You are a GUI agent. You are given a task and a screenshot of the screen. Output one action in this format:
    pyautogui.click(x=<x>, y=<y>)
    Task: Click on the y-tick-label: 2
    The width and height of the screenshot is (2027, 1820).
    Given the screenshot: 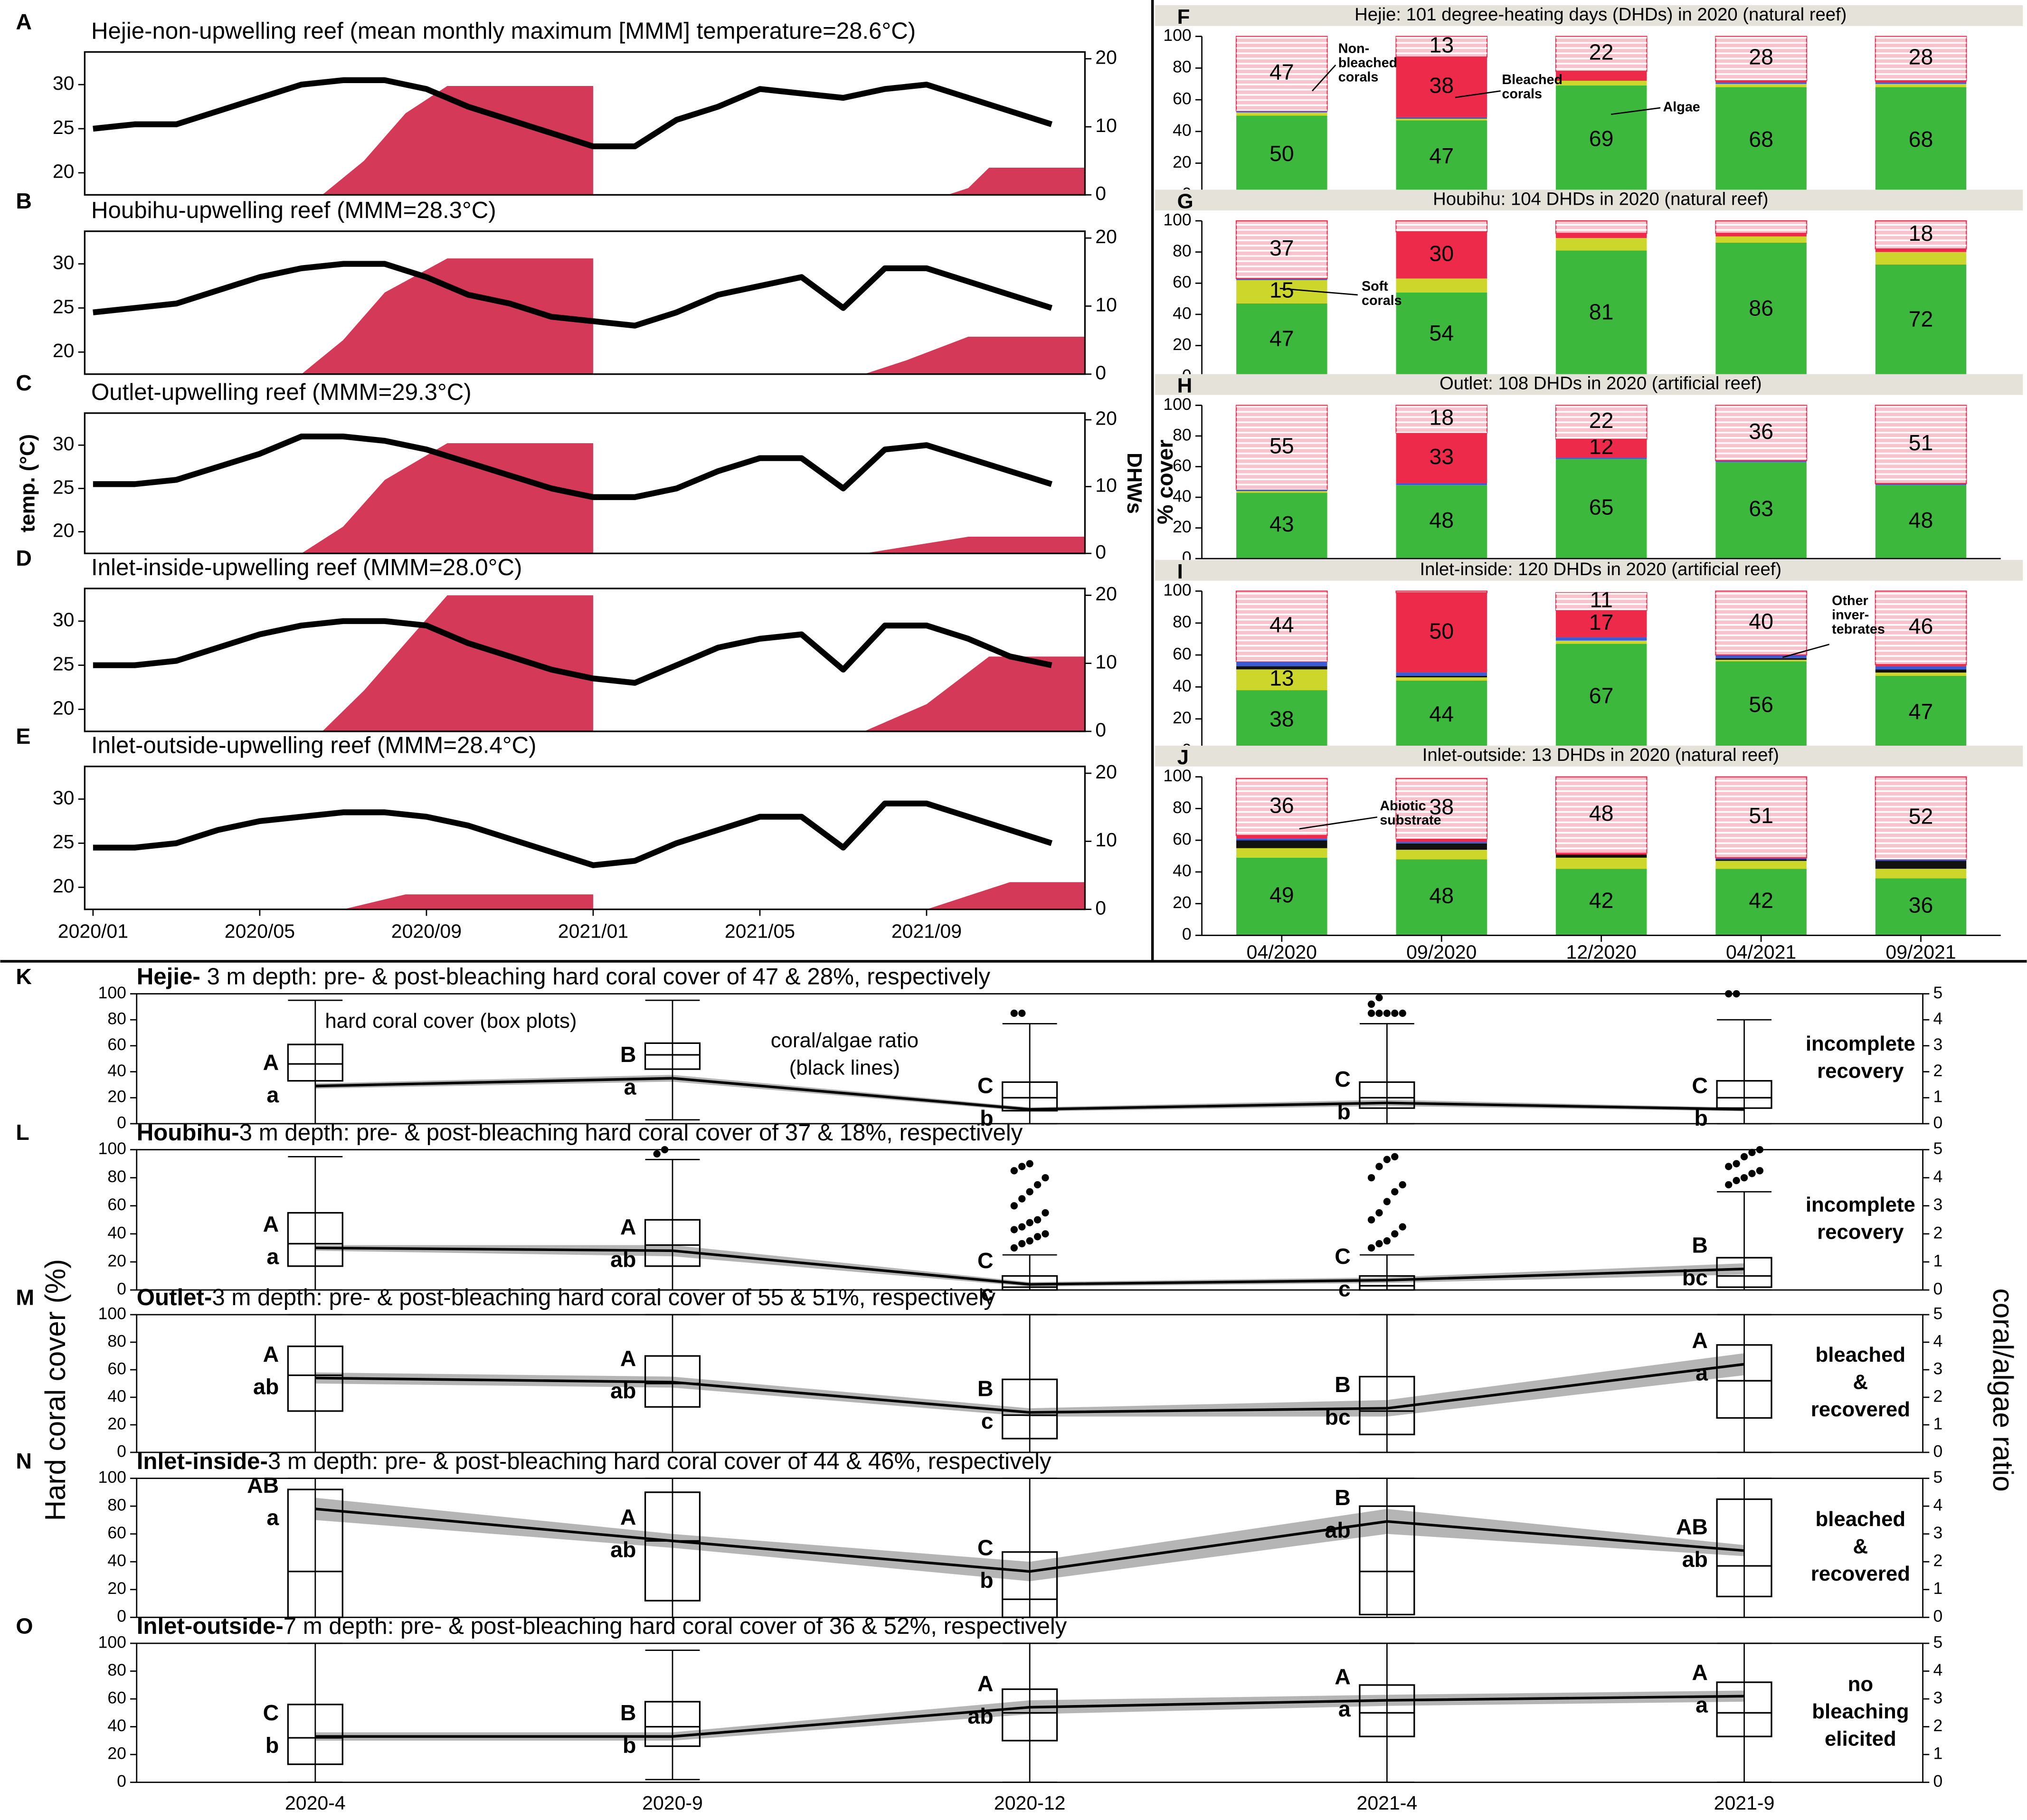 What is the action you would take?
    pyautogui.click(x=1938, y=1395)
    